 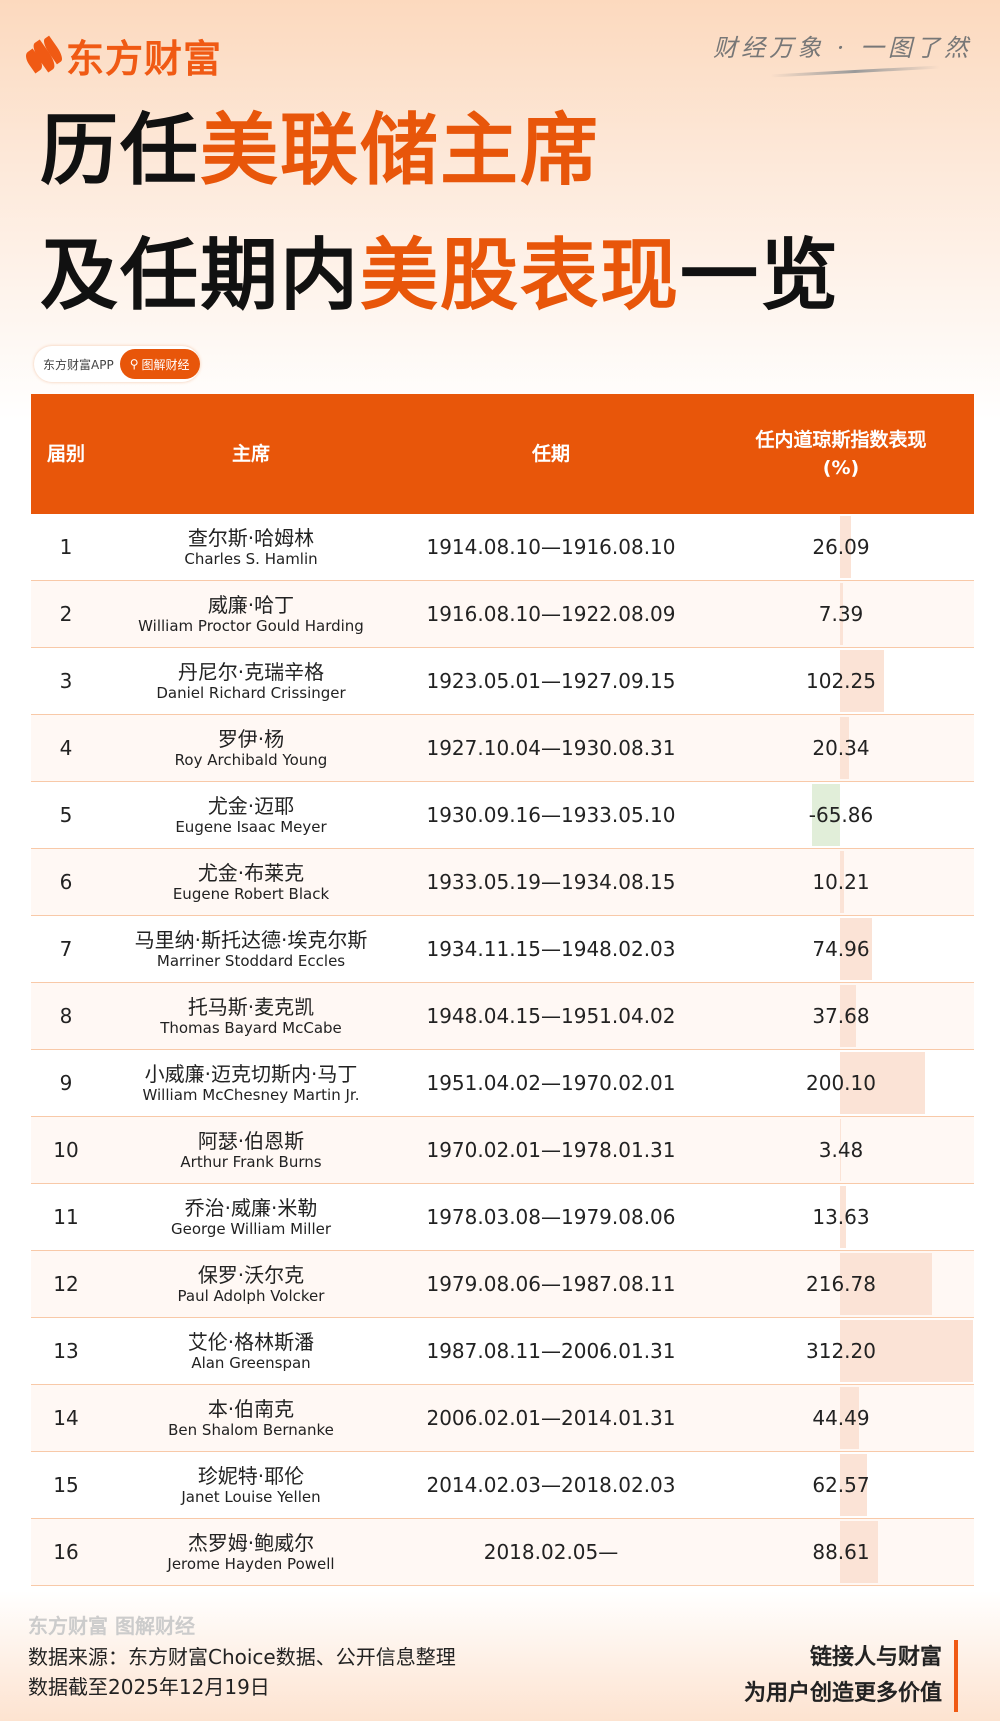 I want to click on chair-name: 威廉·哈丁 William Proctor Gould Harding, so click(x=251, y=614).